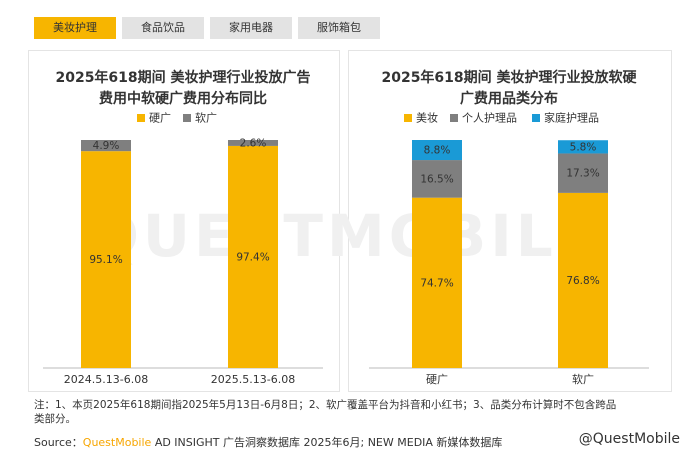 This screenshot has height=460, width=690. I want to click on source-brand: QuestMobile, so click(117, 442).